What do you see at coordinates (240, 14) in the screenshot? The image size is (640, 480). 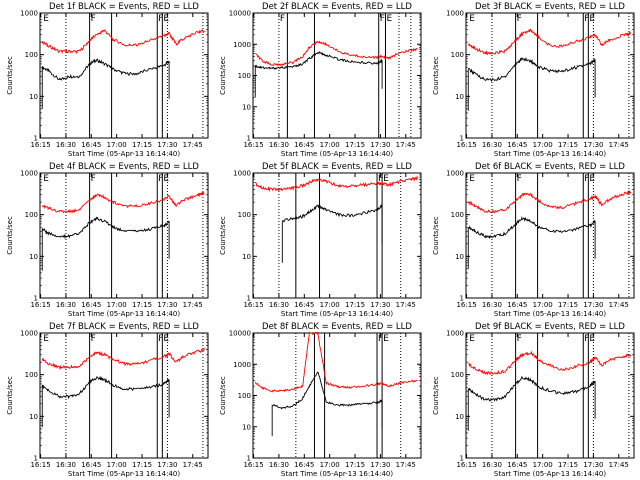 I see `y-tick-label: 10000` at bounding box center [240, 14].